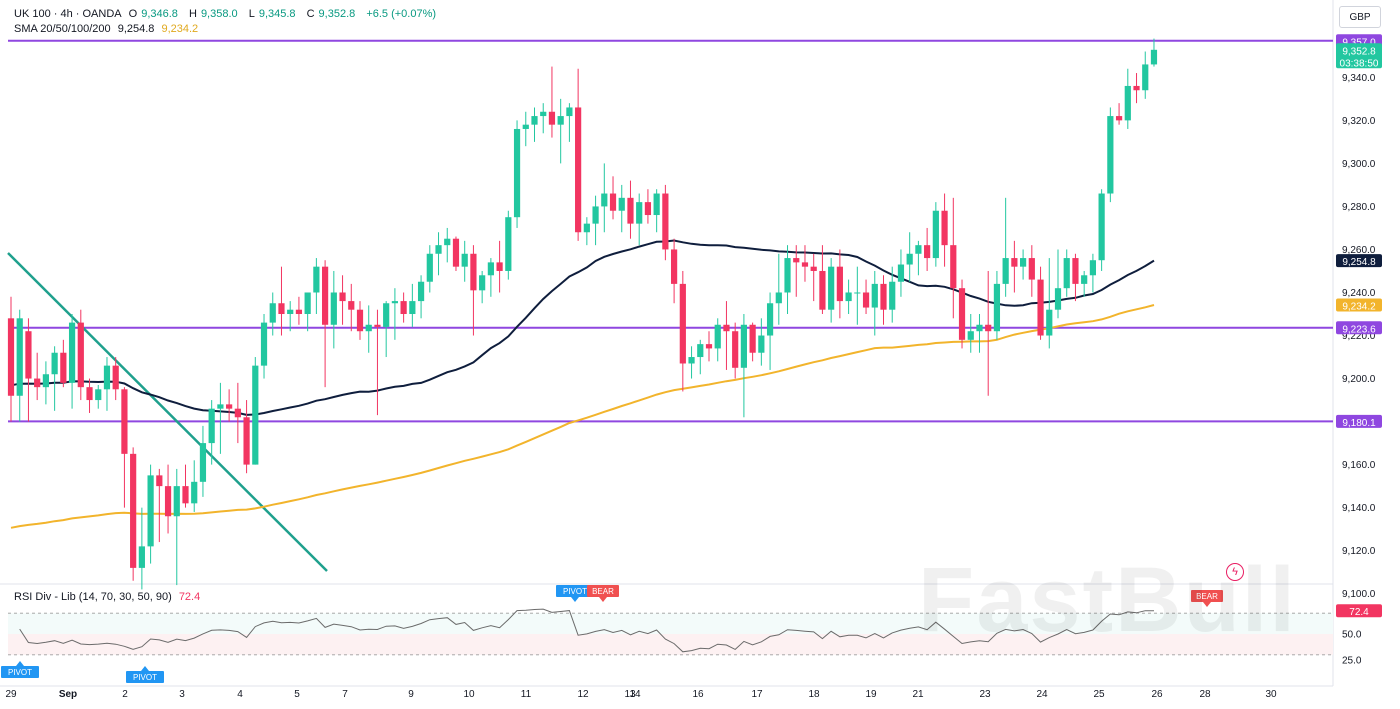  I want to click on rsi-tick-label: 25.0, so click(1352, 661).